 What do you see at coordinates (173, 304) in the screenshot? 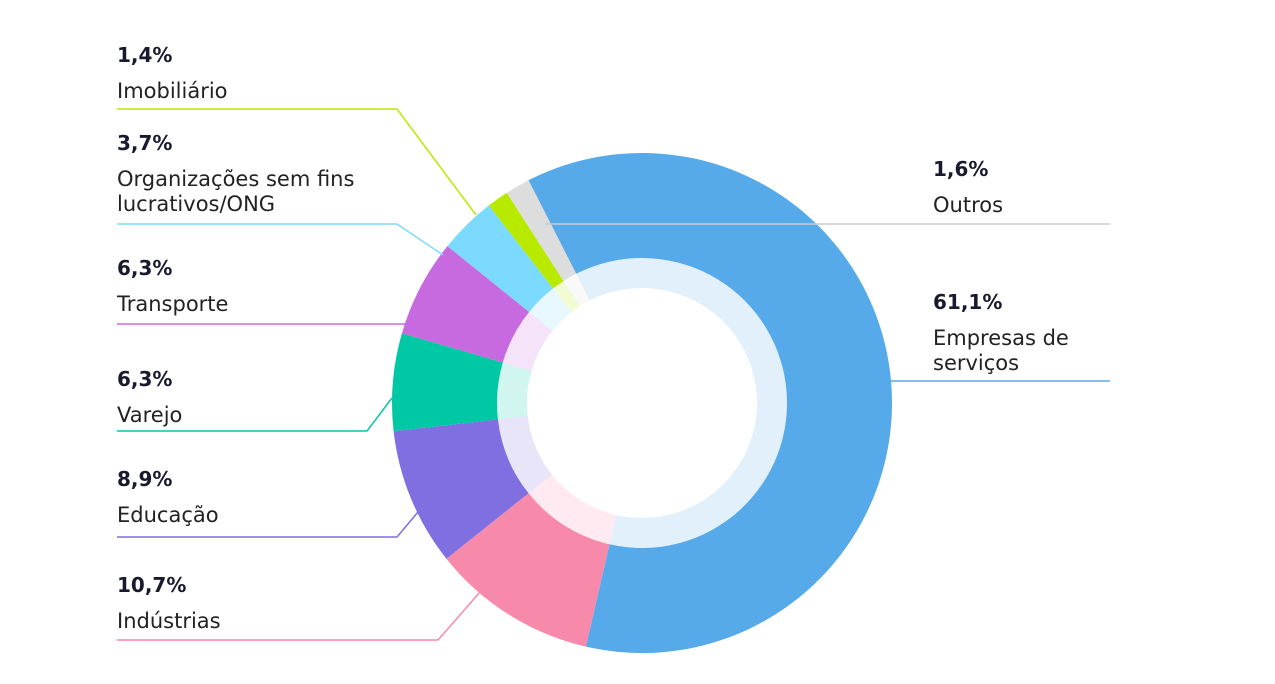
I see `category-label: Transporte` at bounding box center [173, 304].